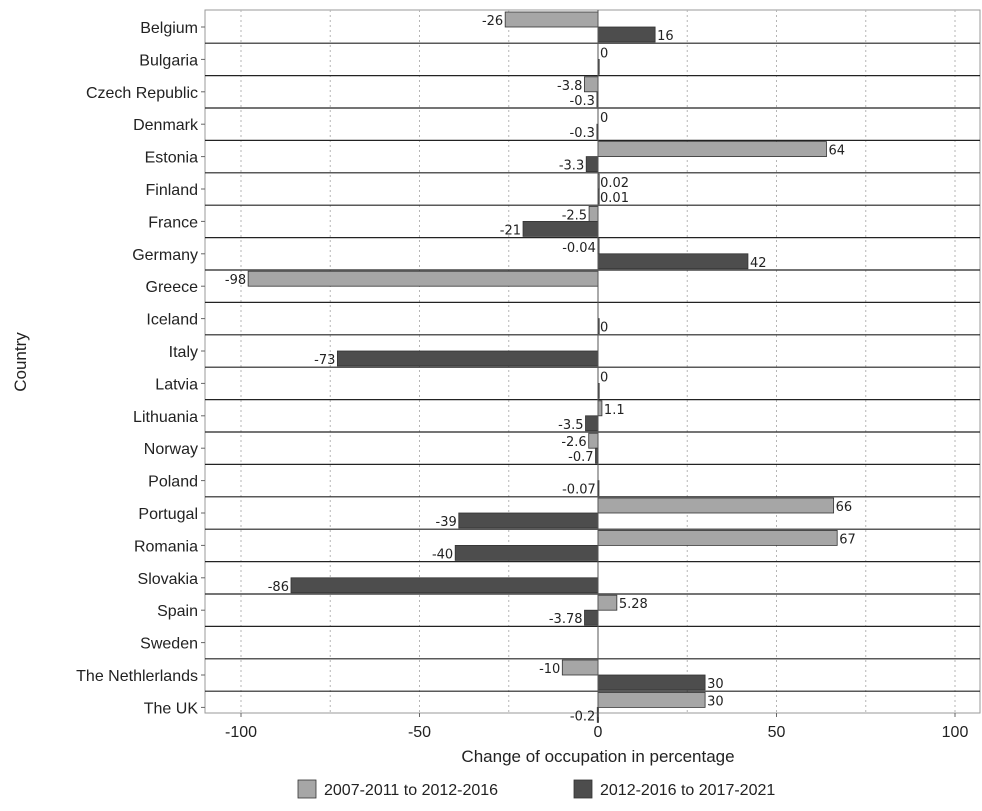 The width and height of the screenshot is (982, 811). What do you see at coordinates (573, 442) in the screenshot?
I see `data-label: -2.6` at bounding box center [573, 442].